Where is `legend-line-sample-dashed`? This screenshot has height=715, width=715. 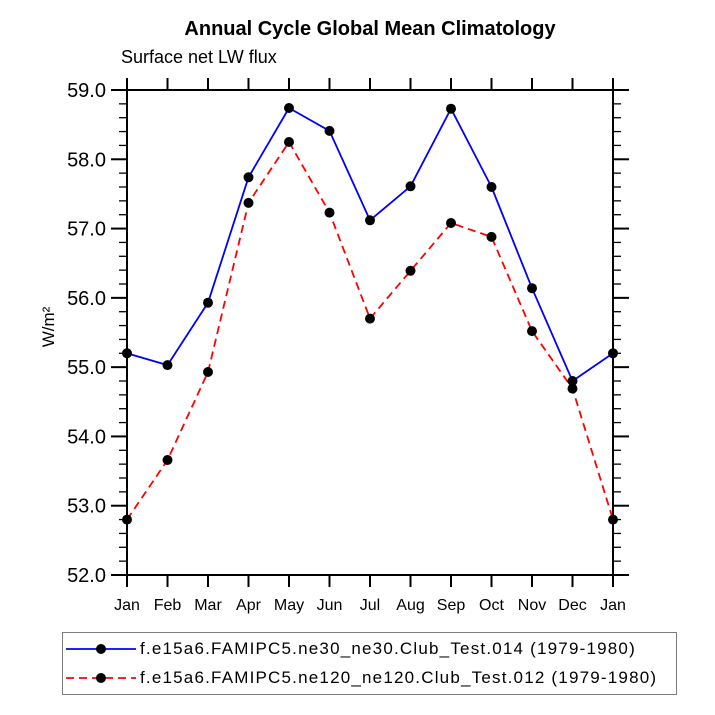 legend-line-sample-dashed is located at coordinates (101, 678).